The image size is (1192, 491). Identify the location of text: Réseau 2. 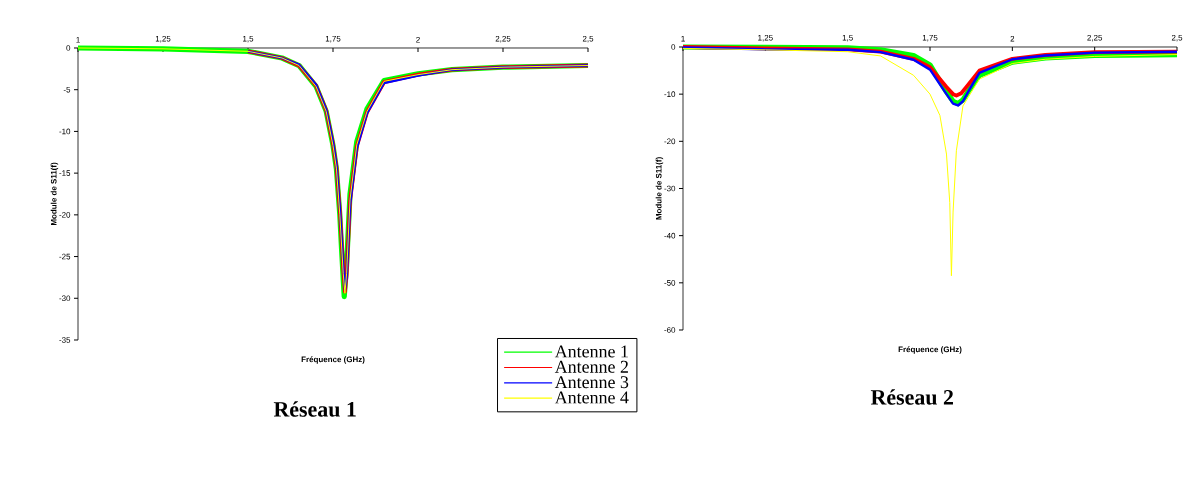
(911, 397).